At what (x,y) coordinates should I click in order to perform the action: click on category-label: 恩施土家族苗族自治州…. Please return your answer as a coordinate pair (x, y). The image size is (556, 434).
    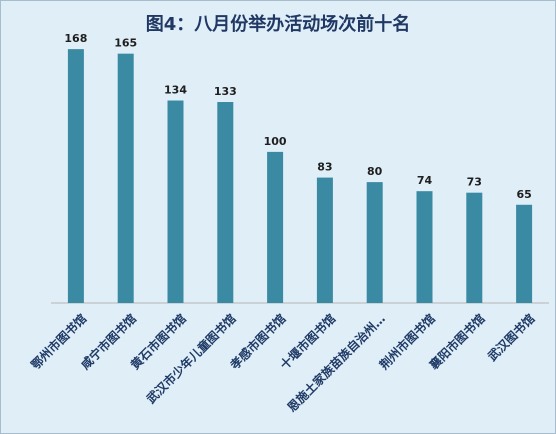
    Looking at the image, I should click on (336, 363).